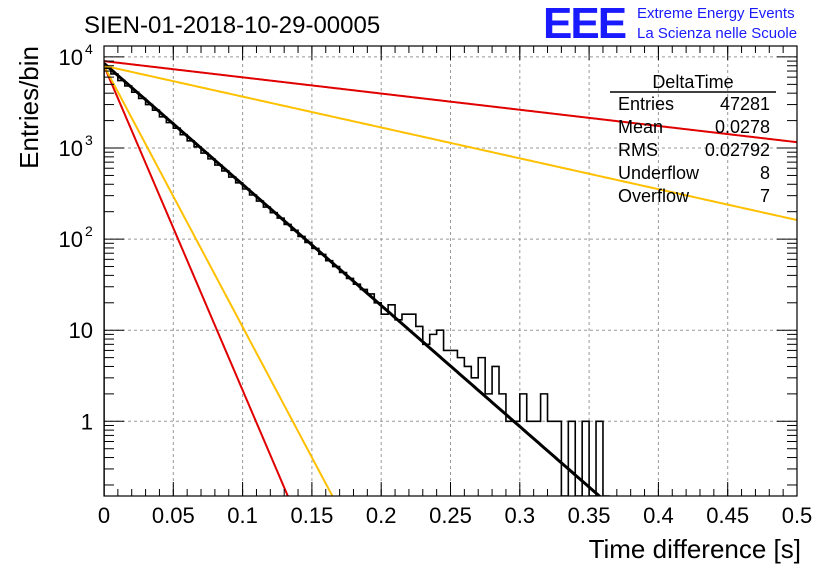 Image resolution: width=836 pixels, height=572 pixels. I want to click on x-tick-label: 0.45, so click(727, 515).